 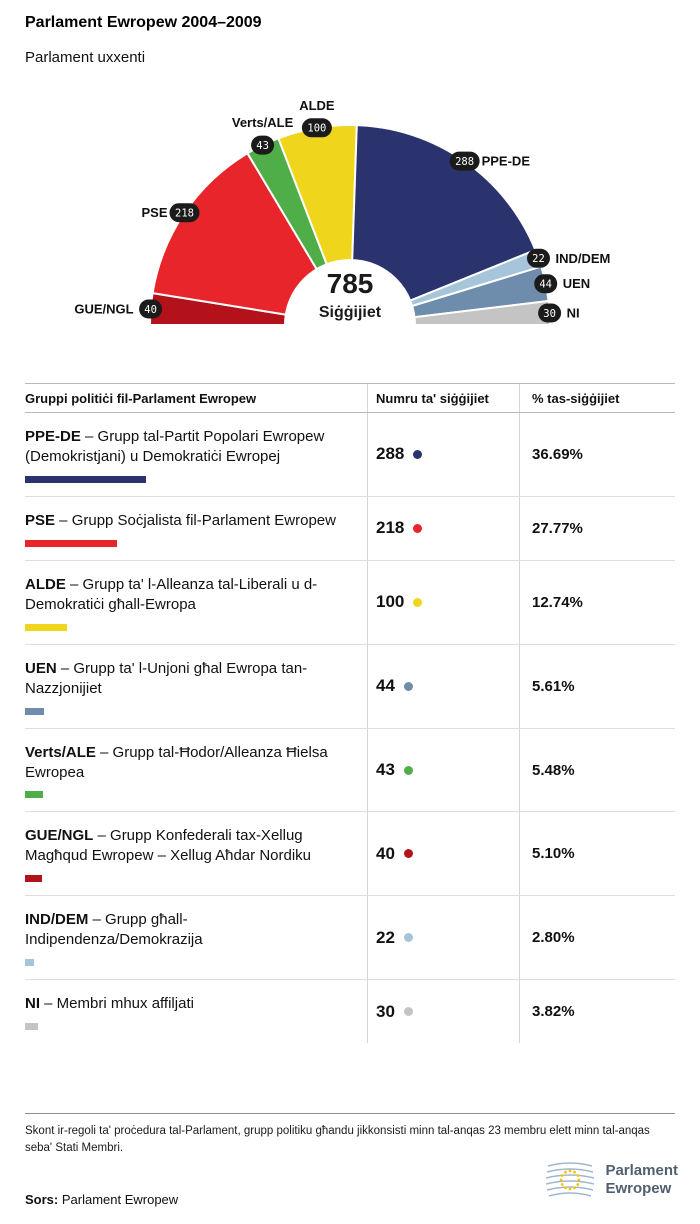 What do you see at coordinates (59, 836) in the screenshot?
I see `party-abbr: GUE/NGL` at bounding box center [59, 836].